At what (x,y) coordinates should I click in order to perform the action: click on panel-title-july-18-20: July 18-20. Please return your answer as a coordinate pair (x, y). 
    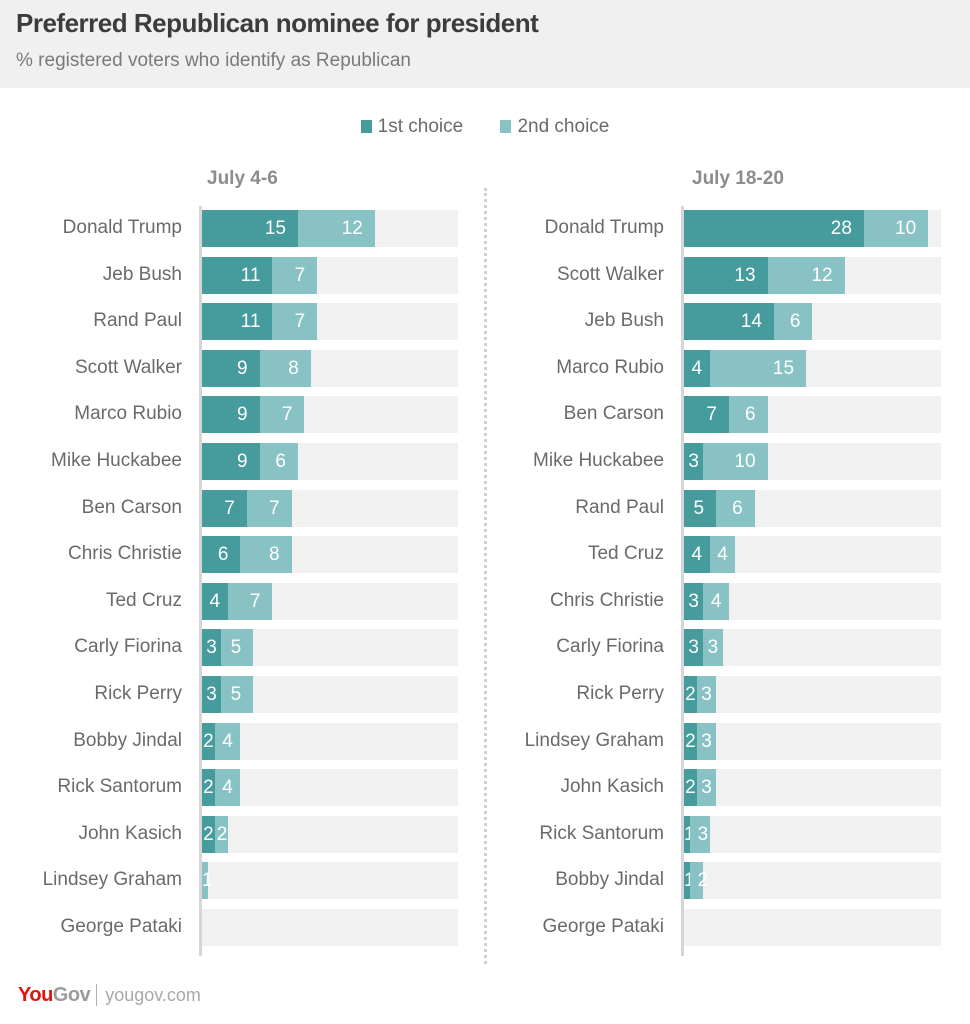
    Looking at the image, I should click on (738, 178).